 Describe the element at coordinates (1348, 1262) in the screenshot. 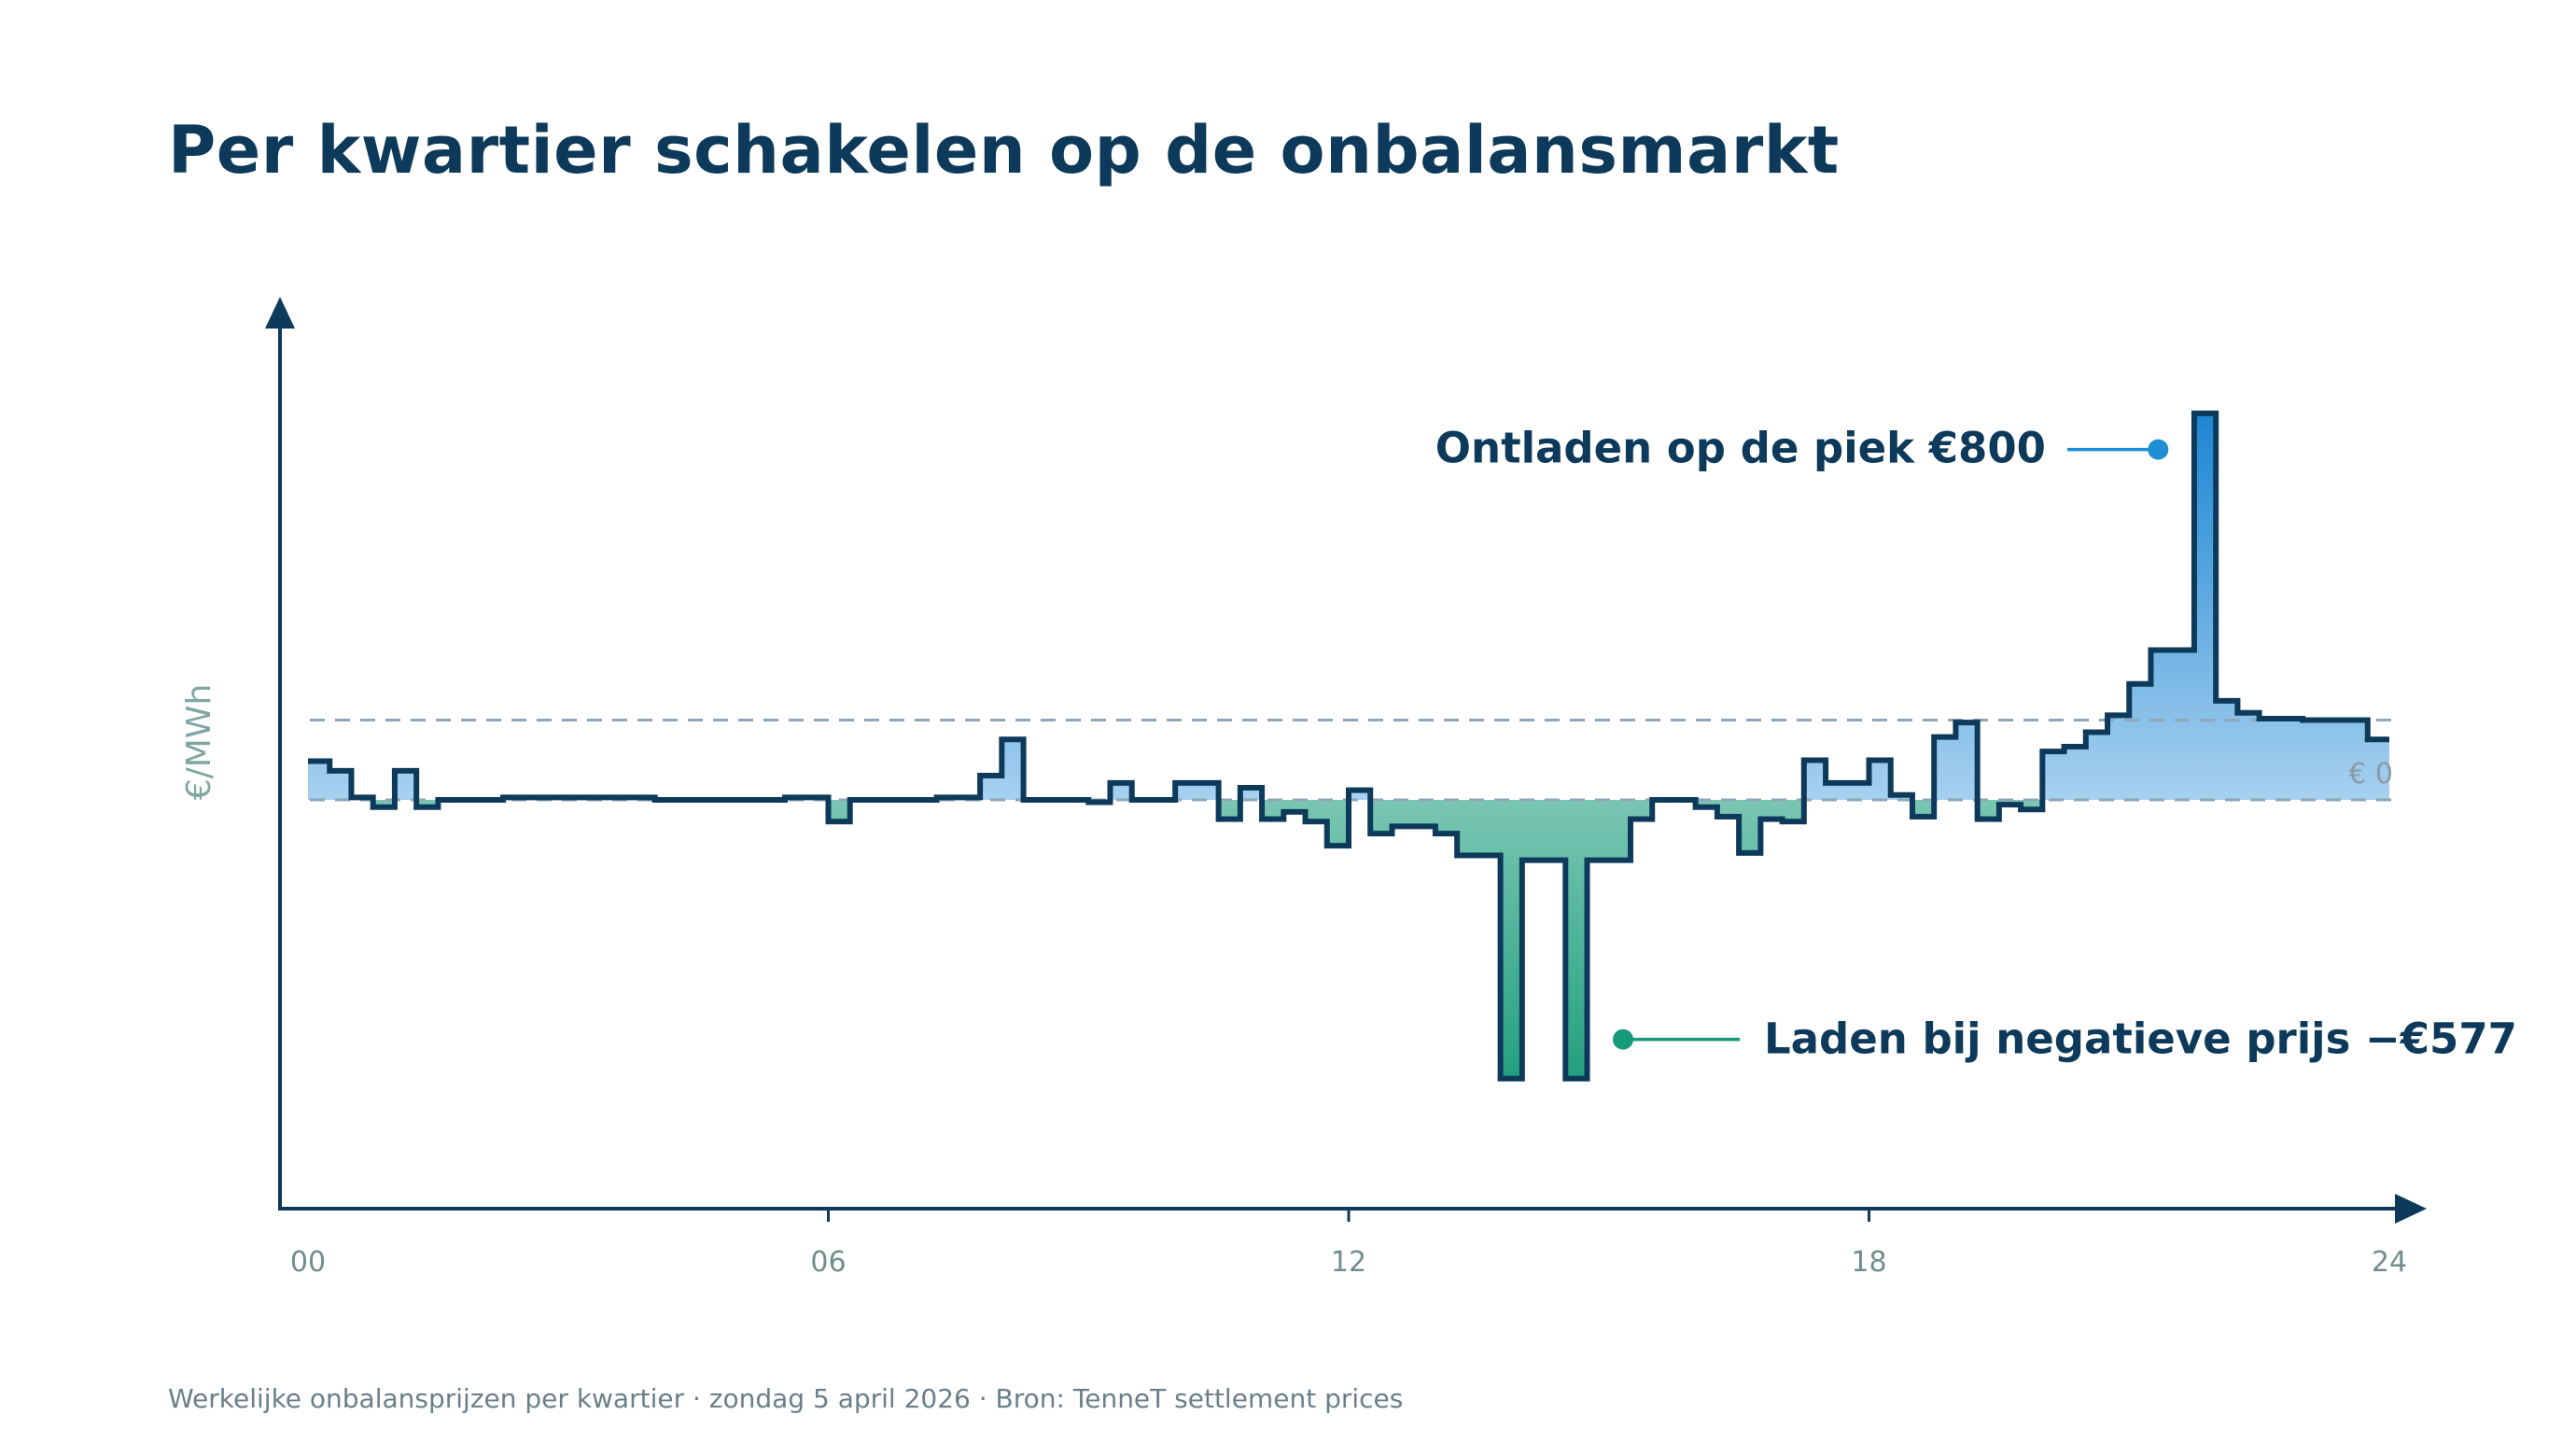

I see `x-tick-label-12: 12` at that location.